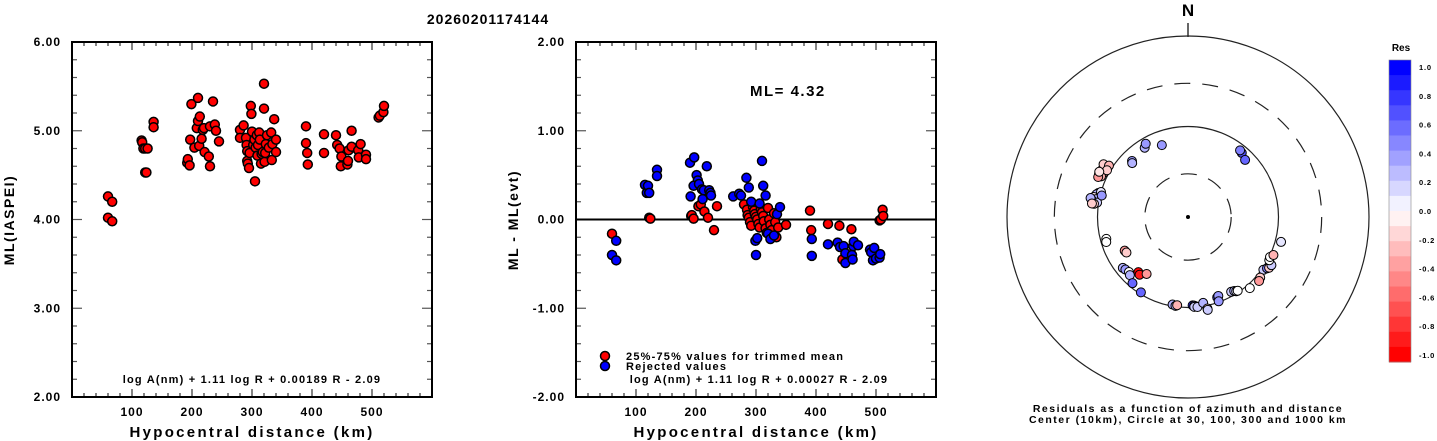  I want to click on residual-plot-ytick-label: -2.00, so click(549, 397).